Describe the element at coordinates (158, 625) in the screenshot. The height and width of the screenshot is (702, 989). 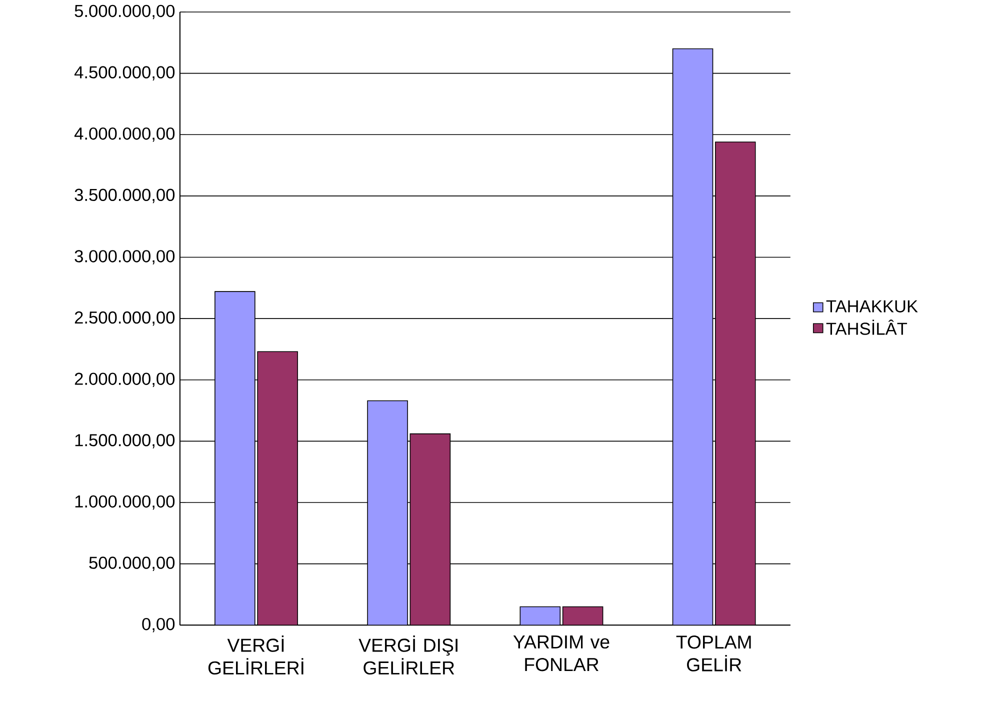
I see `y-tick-label: 0,00` at that location.